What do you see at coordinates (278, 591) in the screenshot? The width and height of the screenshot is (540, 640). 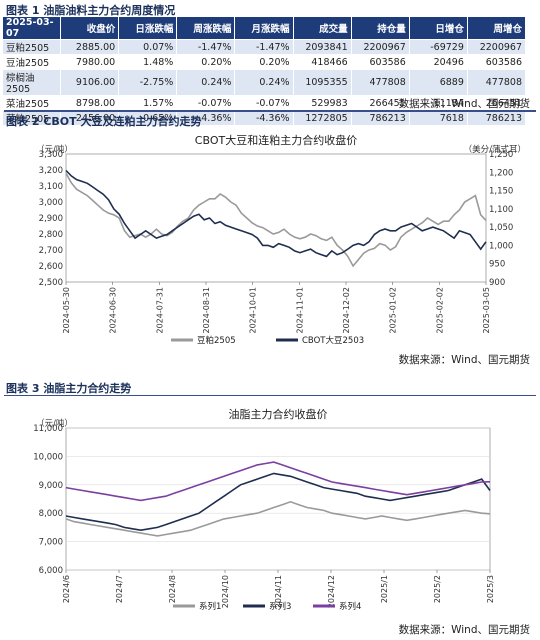 I see `x-tick-label: 2024/11` at bounding box center [278, 591].